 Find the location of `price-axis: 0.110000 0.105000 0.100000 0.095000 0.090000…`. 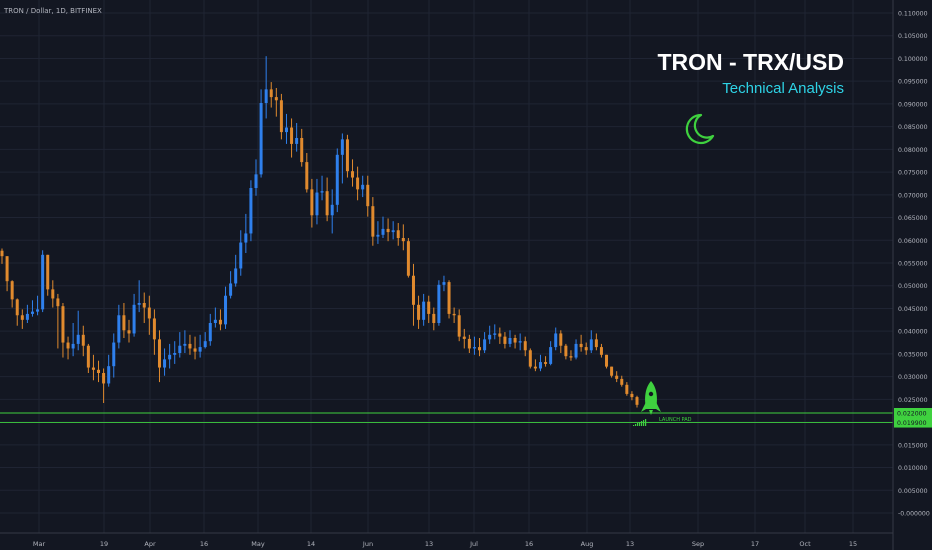

price-axis: 0.110000 0.105000 0.100000 0.095000 0.090000… is located at coordinates (914, 264).